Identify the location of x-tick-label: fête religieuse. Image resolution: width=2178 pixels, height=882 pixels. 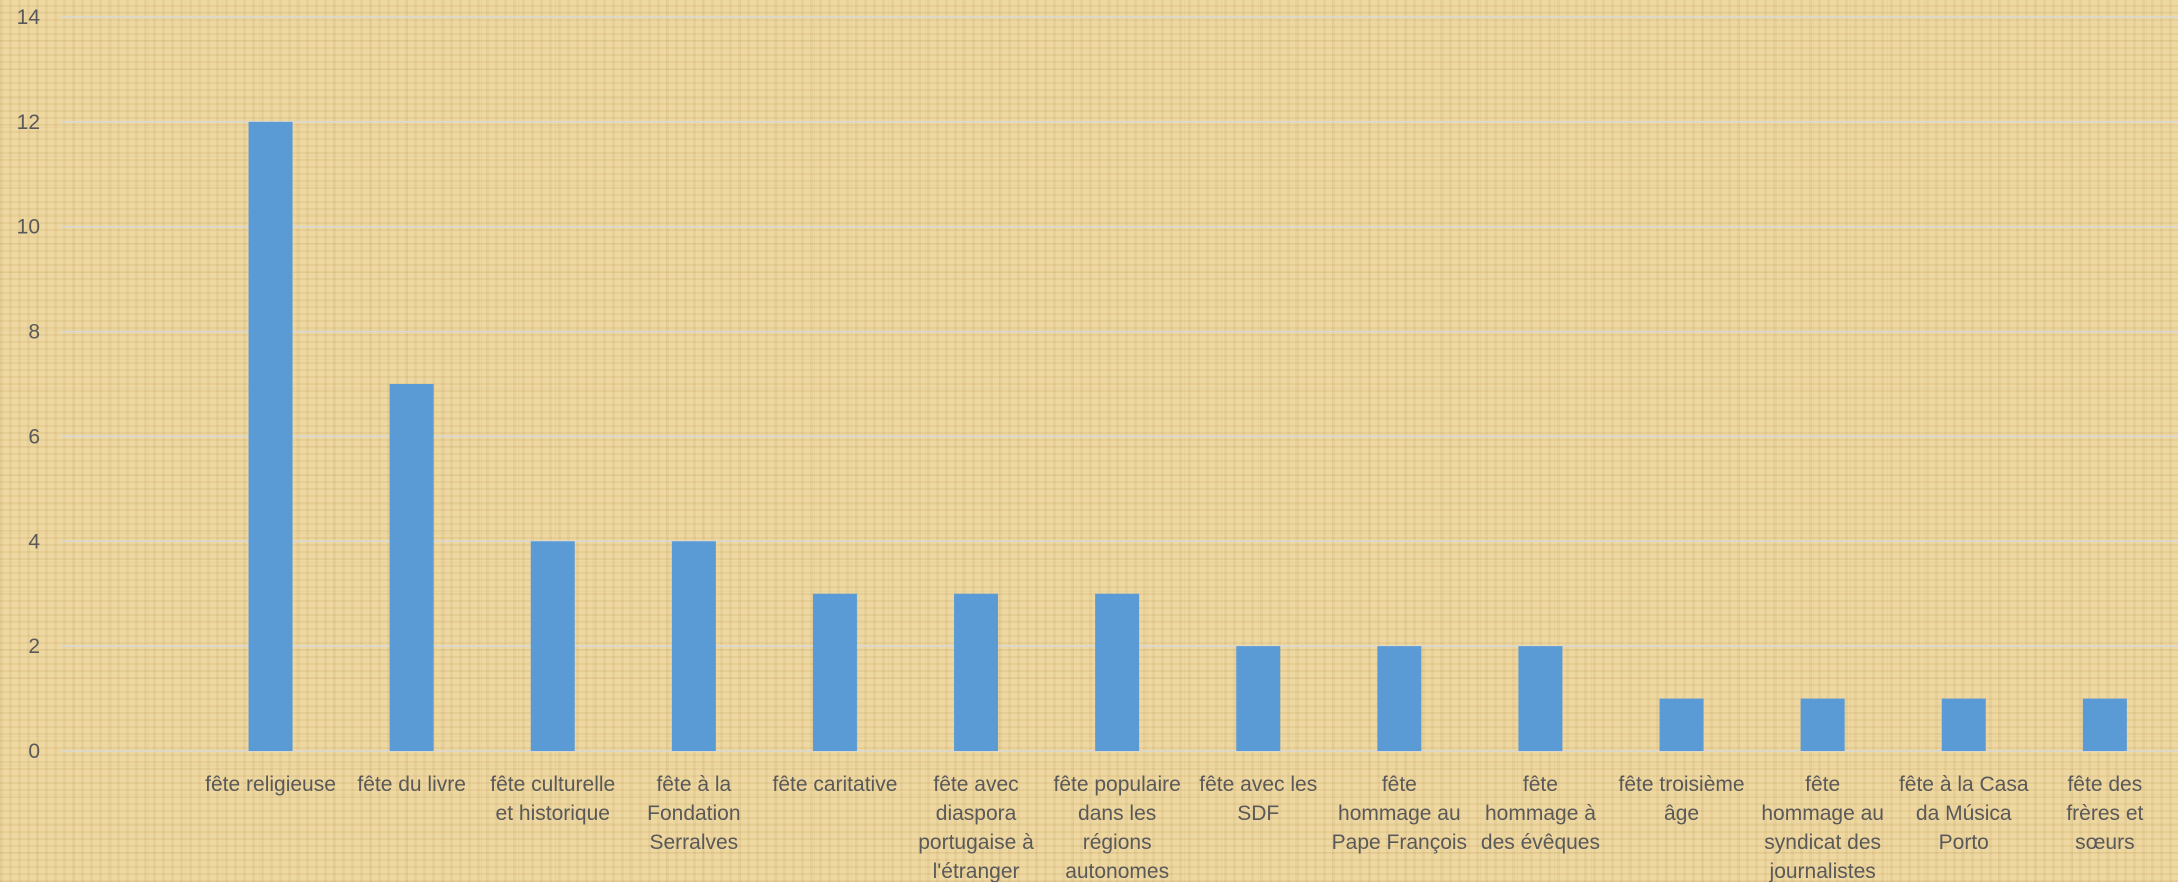
(270, 784).